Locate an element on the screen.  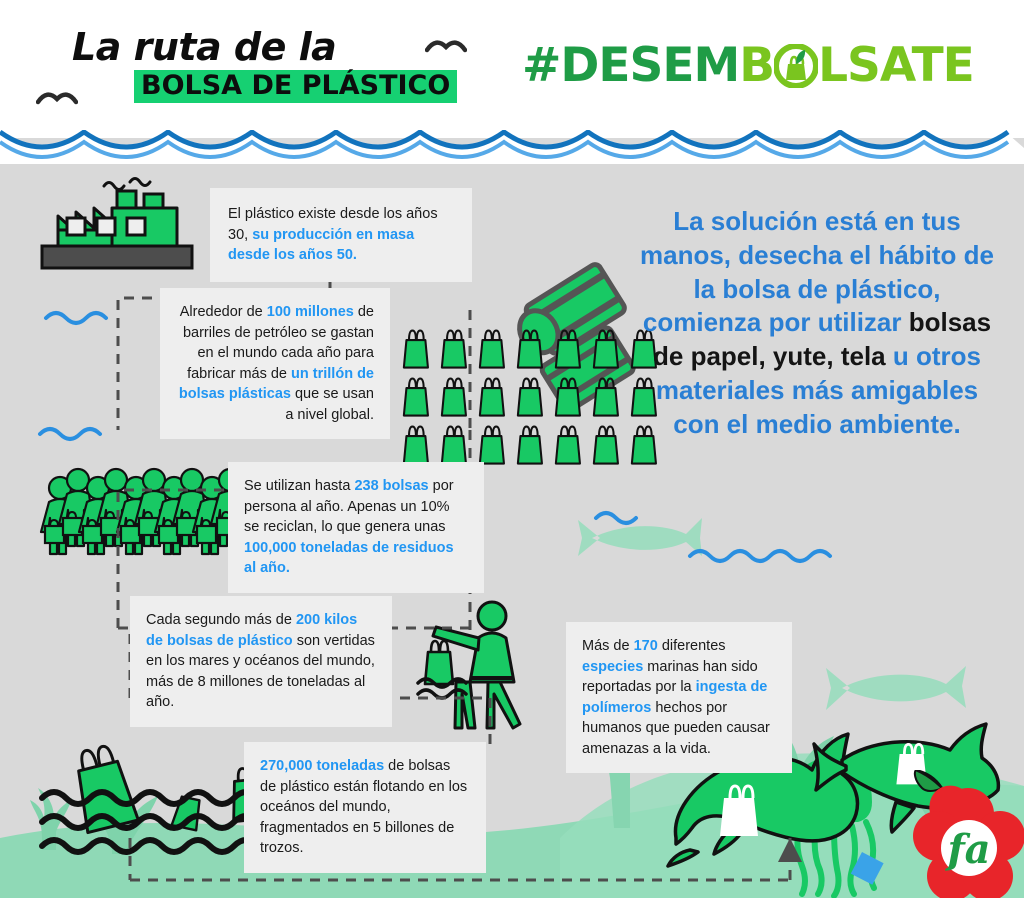
logo-petals is located at coordinates (968, 841).